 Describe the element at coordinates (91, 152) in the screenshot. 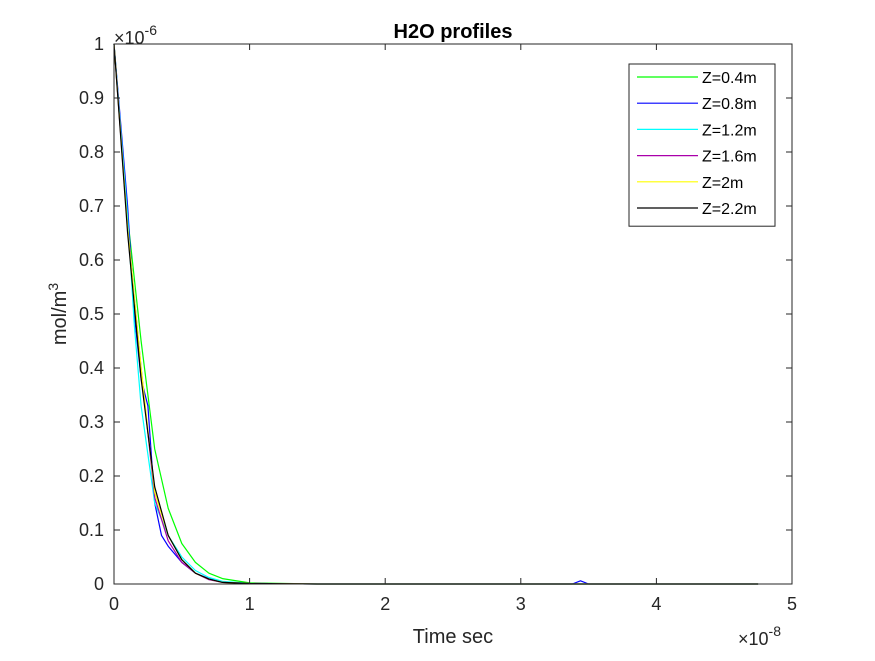

I see `y-tick-label: 0.8` at that location.